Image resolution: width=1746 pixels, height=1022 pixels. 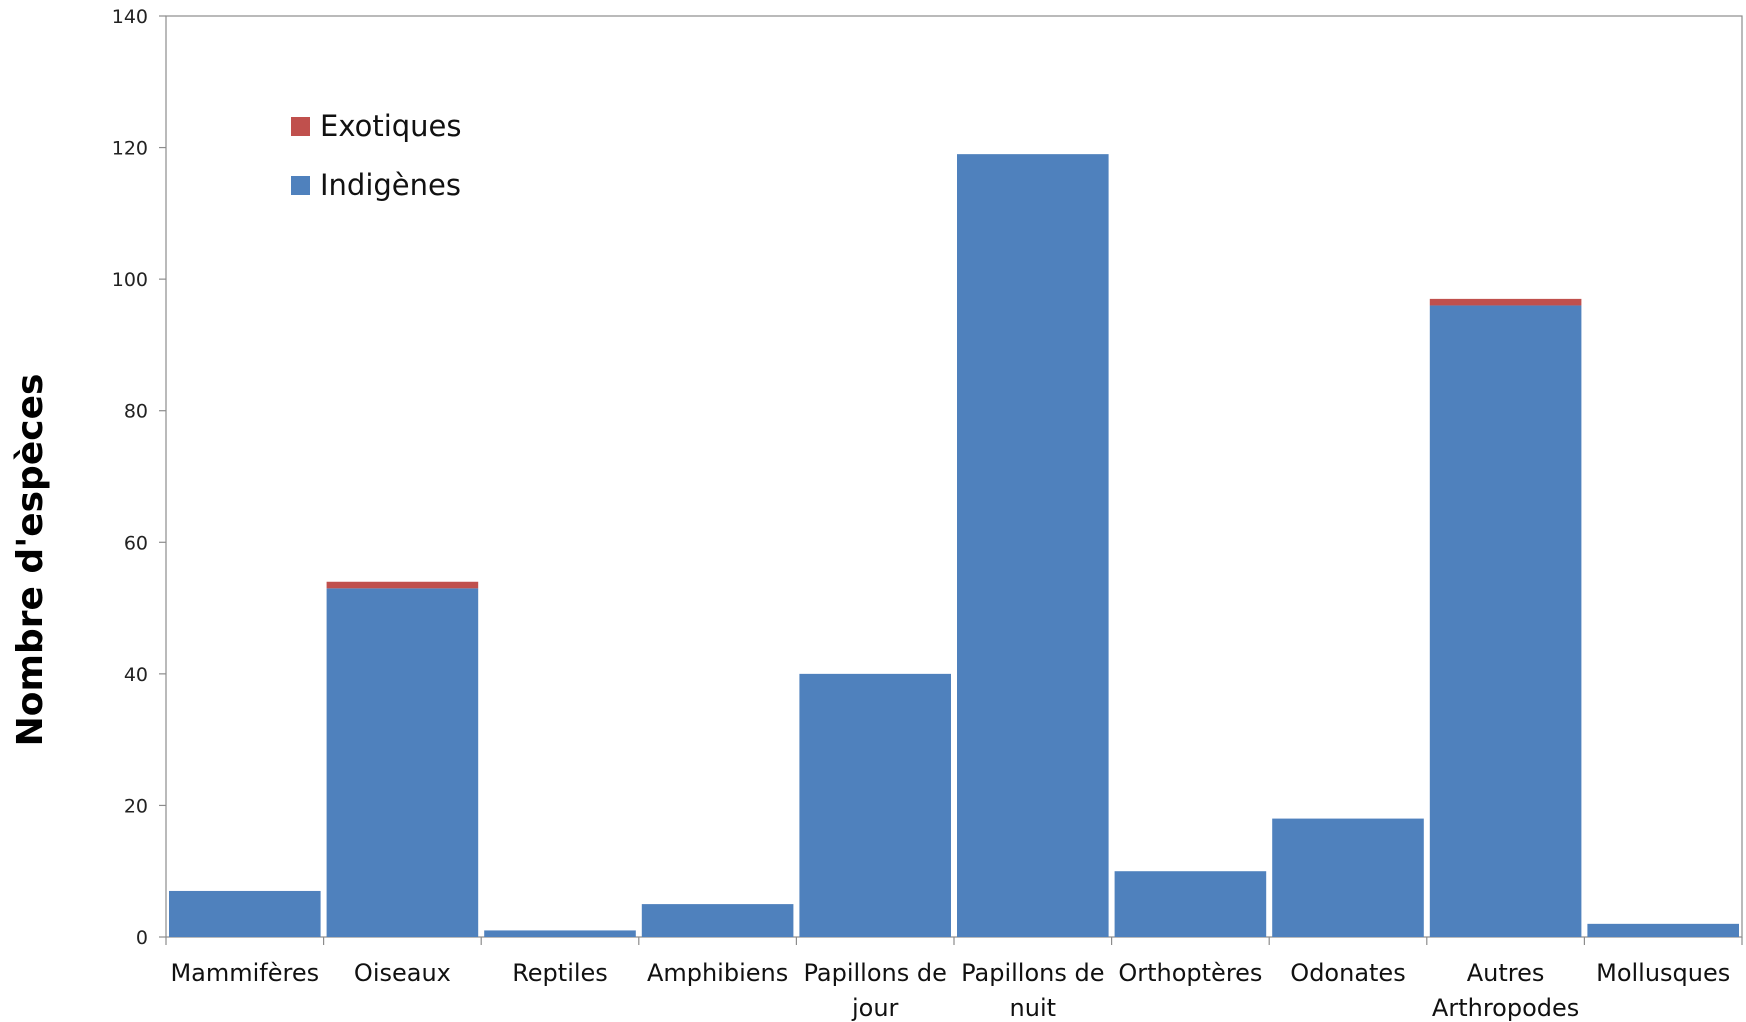 I want to click on x-category-label: Arthropodes, so click(x=1505, y=1008).